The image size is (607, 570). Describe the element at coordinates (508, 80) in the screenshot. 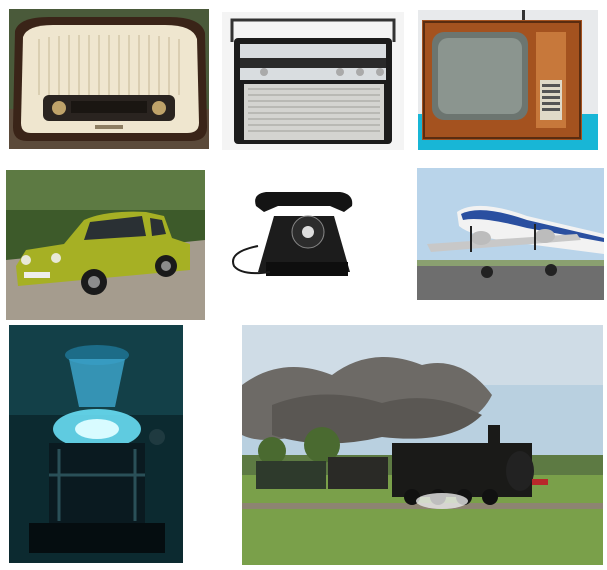

I see `vintage-tv-photo` at that location.